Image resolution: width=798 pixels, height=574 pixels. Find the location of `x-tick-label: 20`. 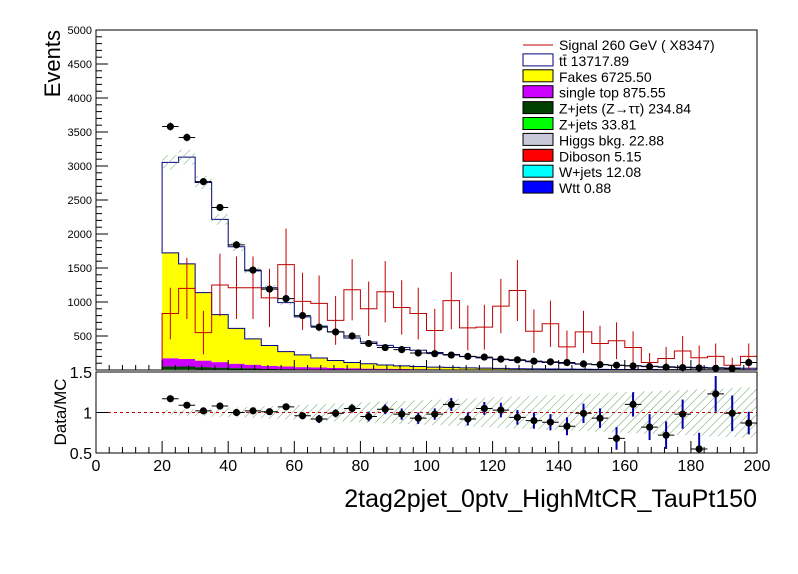

x-tick-label: 20 is located at coordinates (162, 466).